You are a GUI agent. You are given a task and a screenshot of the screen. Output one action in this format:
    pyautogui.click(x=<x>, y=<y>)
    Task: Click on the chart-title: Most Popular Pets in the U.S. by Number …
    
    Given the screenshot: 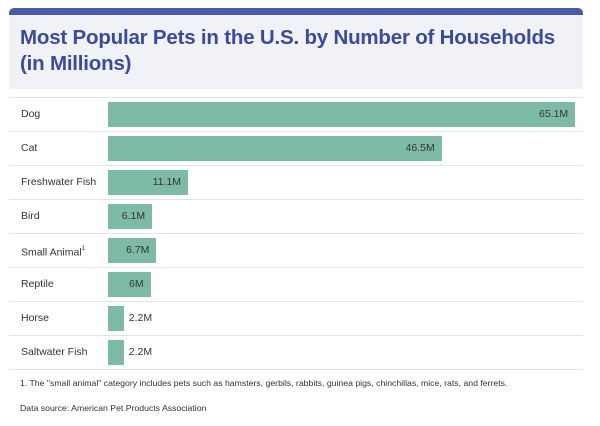 What is the action you would take?
    pyautogui.click(x=287, y=50)
    